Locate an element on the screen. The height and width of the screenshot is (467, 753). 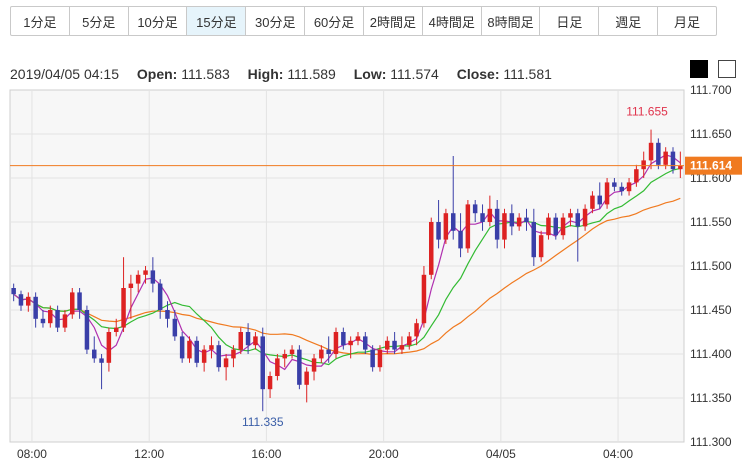
light-theme-toggle is located at coordinates (727, 69).